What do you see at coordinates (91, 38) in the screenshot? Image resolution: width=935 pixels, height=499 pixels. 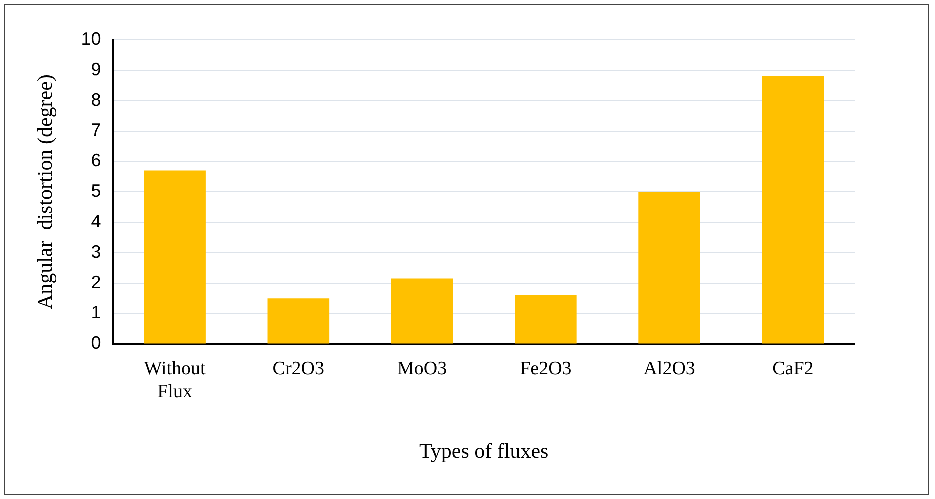 I see `y-tick-label: 10` at bounding box center [91, 38].